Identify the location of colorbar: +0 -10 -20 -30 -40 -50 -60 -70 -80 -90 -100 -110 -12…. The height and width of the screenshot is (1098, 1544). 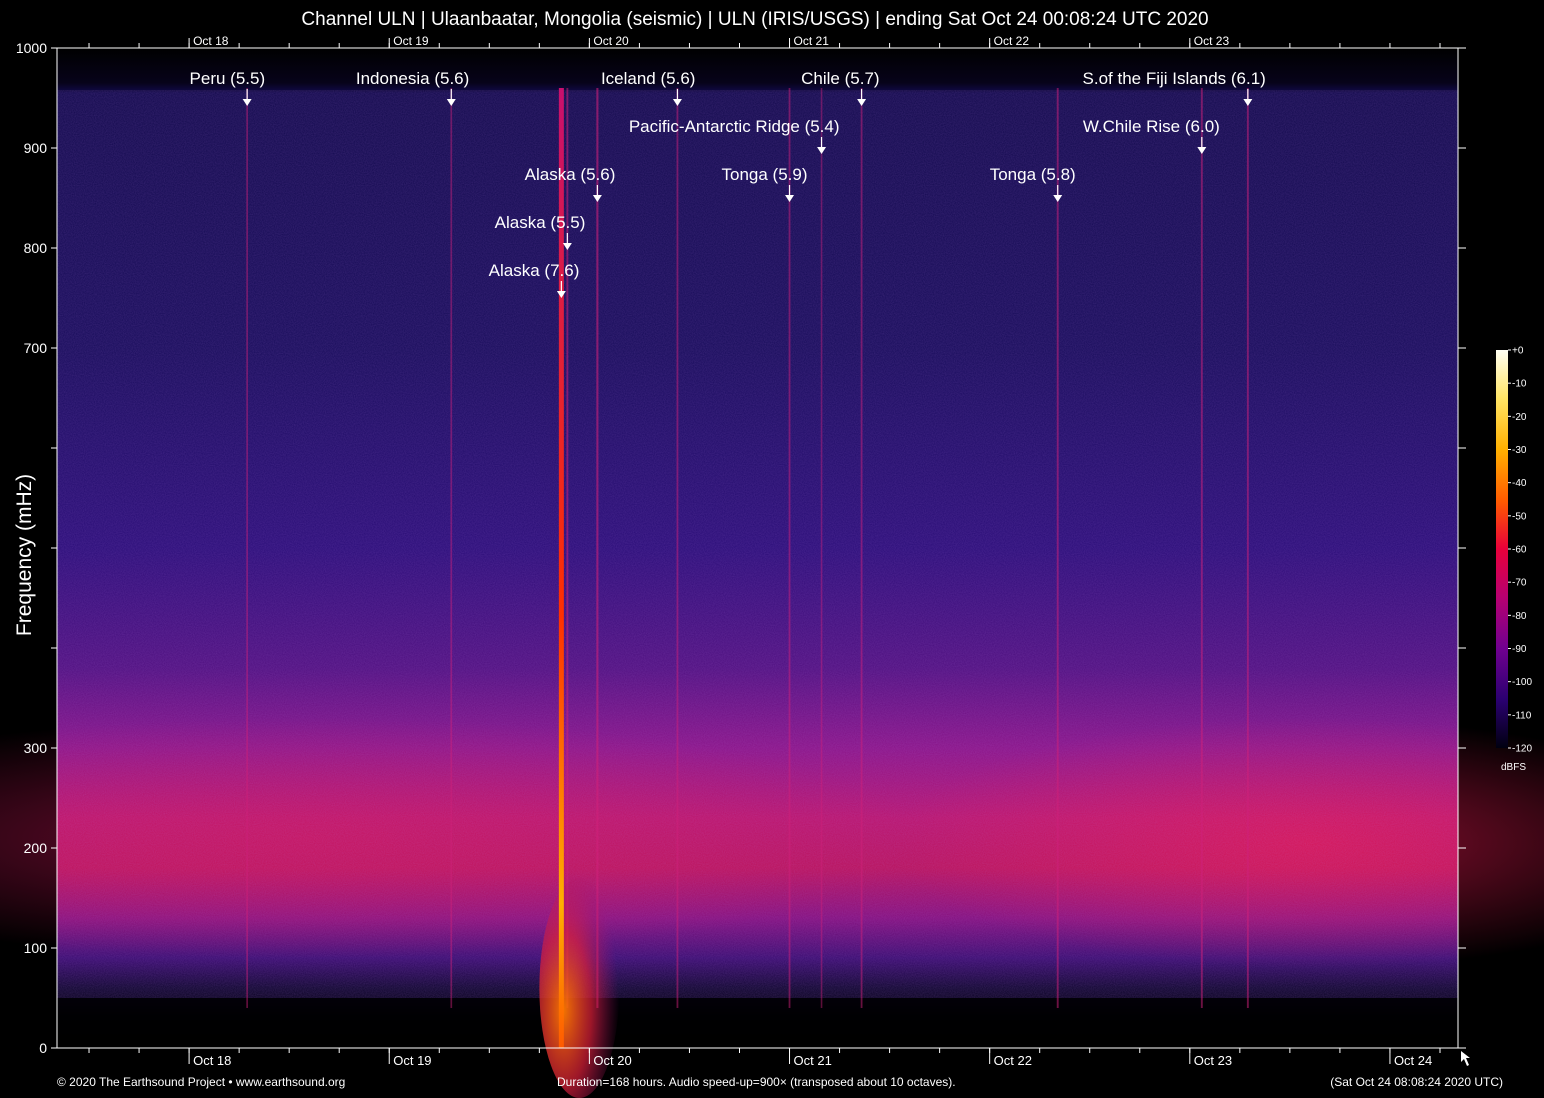
(1514, 550).